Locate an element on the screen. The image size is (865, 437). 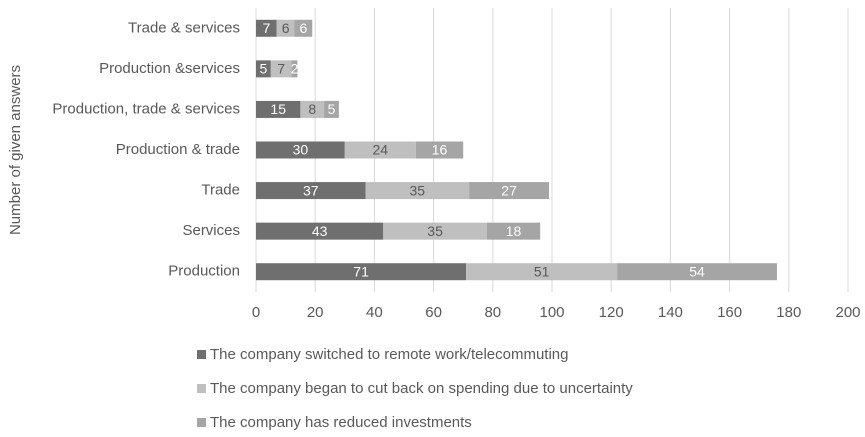
y-tick-label: Services is located at coordinates (211, 230).